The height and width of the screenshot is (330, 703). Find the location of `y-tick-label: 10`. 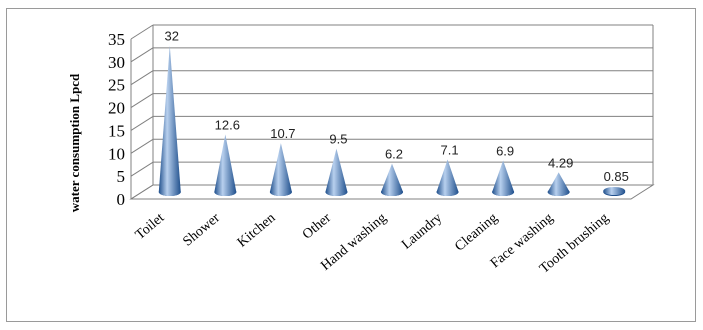

y-tick-label: 10 is located at coordinates (116, 153).